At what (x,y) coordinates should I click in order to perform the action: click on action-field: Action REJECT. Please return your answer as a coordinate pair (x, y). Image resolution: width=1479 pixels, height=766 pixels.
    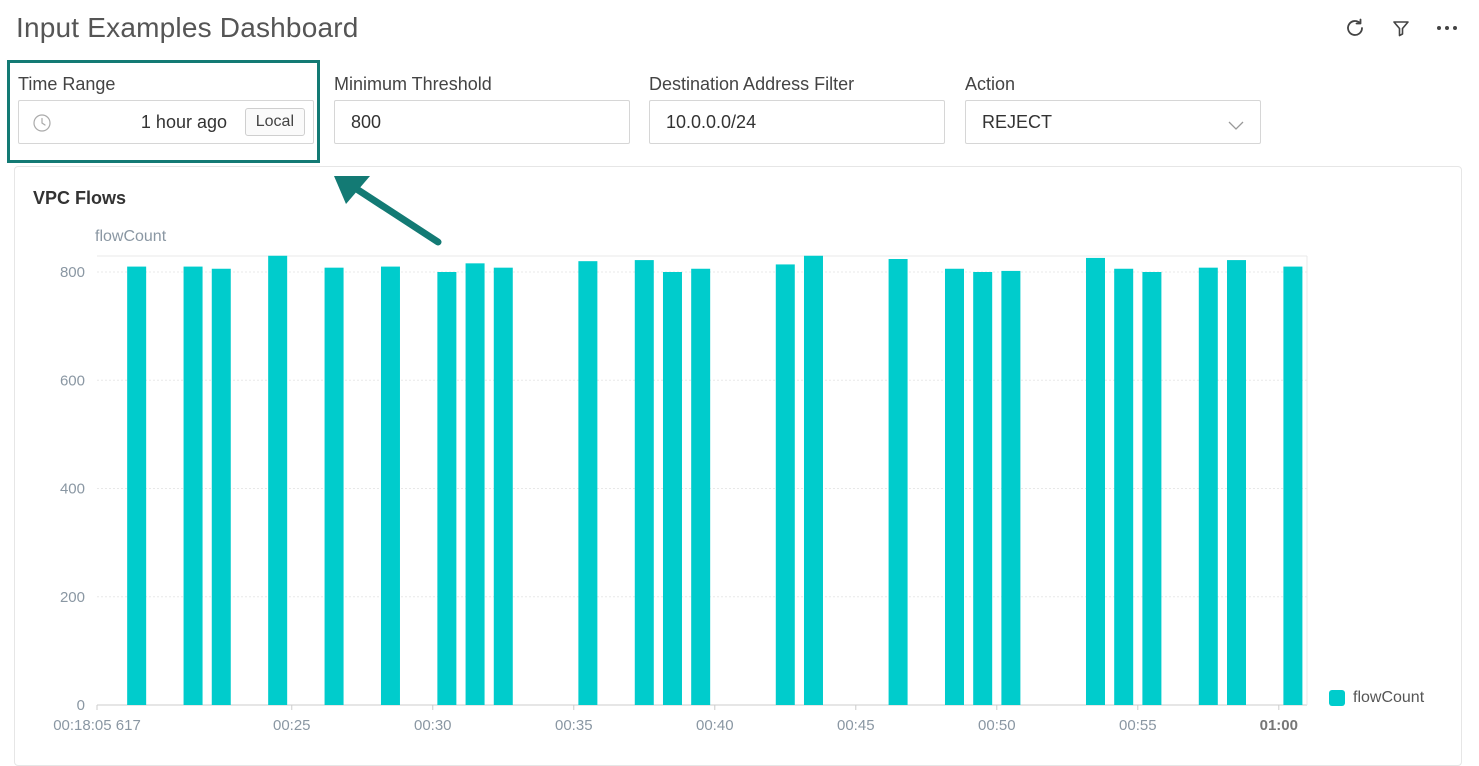
    Looking at the image, I should click on (1113, 108).